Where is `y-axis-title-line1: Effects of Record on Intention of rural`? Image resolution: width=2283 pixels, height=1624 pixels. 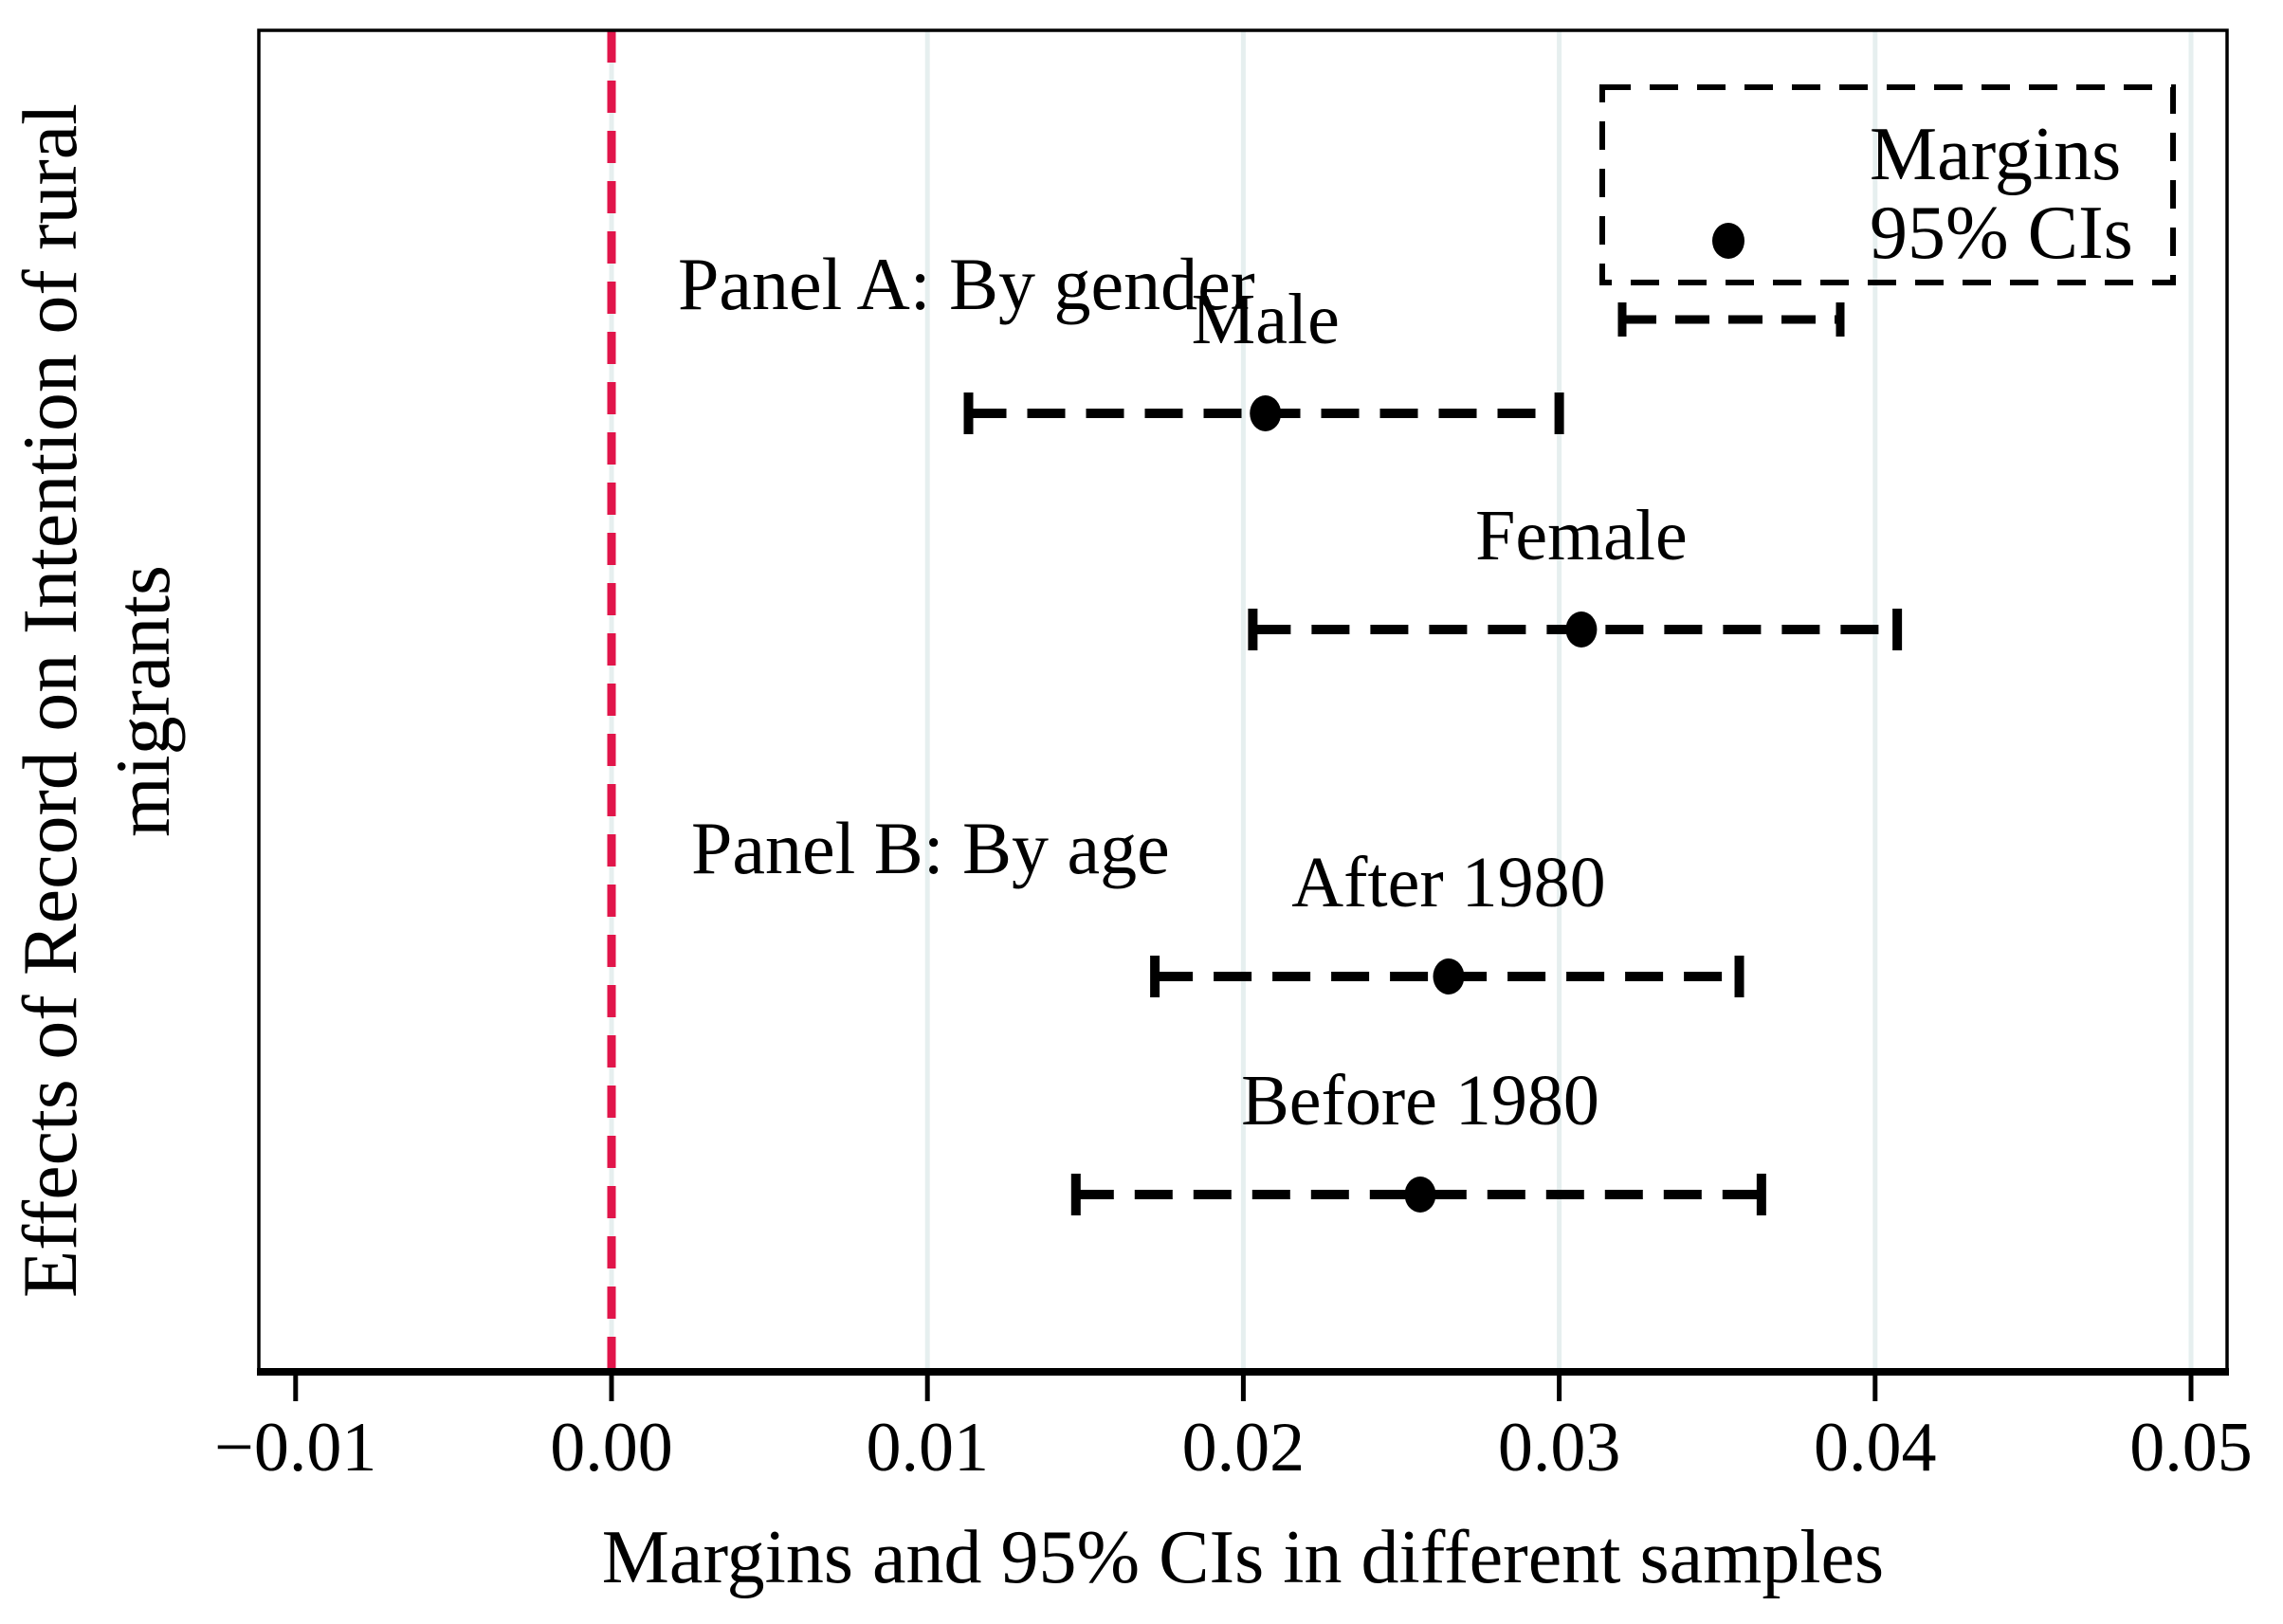 y-axis-title-line1: Effects of Record on Intention of rural is located at coordinates (50, 701).